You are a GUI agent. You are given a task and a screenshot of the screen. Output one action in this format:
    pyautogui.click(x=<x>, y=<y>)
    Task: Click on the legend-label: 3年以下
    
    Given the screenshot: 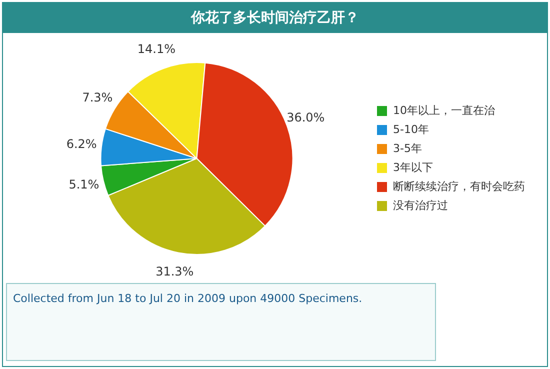 What is the action you would take?
    pyautogui.click(x=413, y=167)
    